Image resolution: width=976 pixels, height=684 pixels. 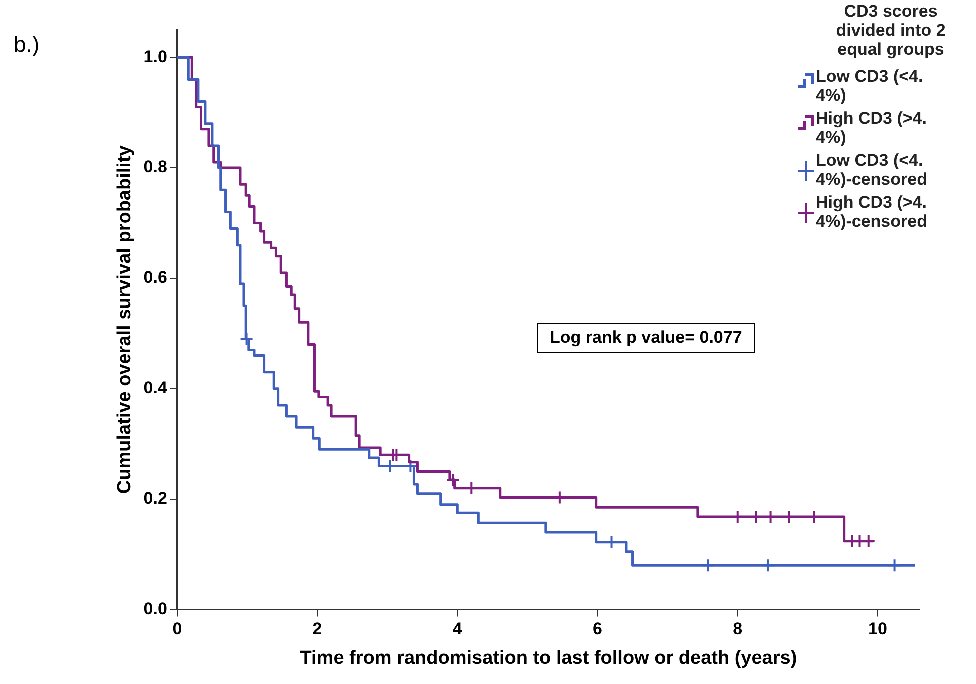 What do you see at coordinates (177, 629) in the screenshot?
I see `x-tick-label: 0` at bounding box center [177, 629].